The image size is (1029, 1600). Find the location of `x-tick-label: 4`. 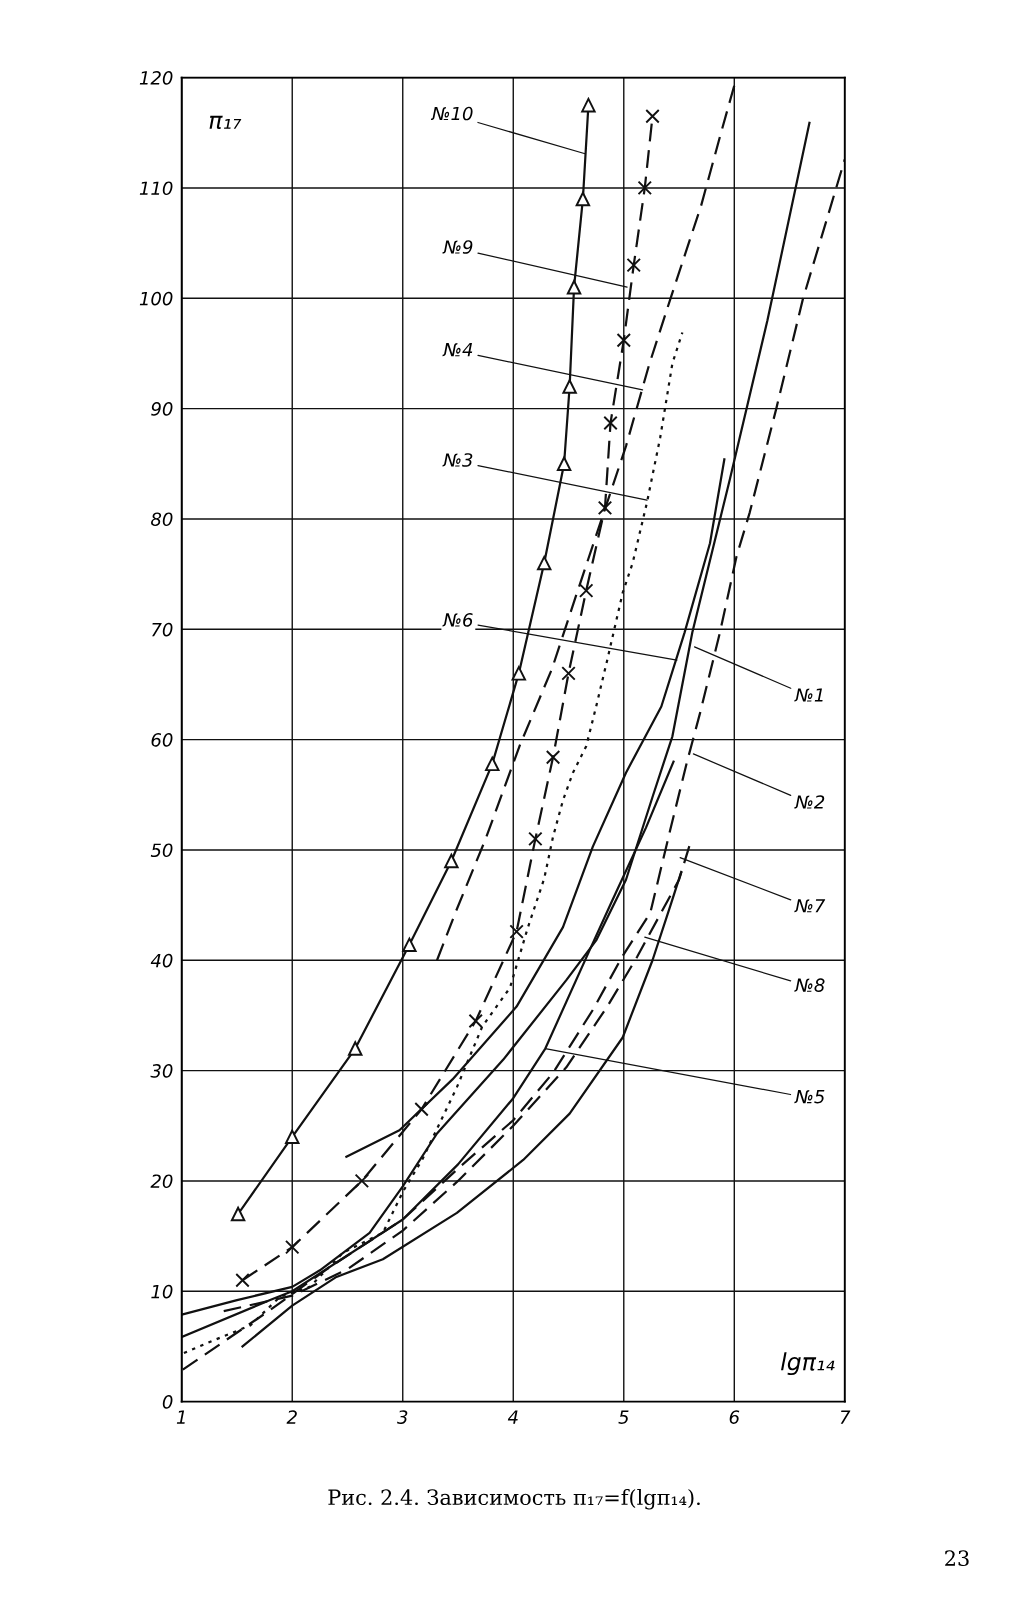

x-tick-label: 4 is located at coordinates (512, 1417).